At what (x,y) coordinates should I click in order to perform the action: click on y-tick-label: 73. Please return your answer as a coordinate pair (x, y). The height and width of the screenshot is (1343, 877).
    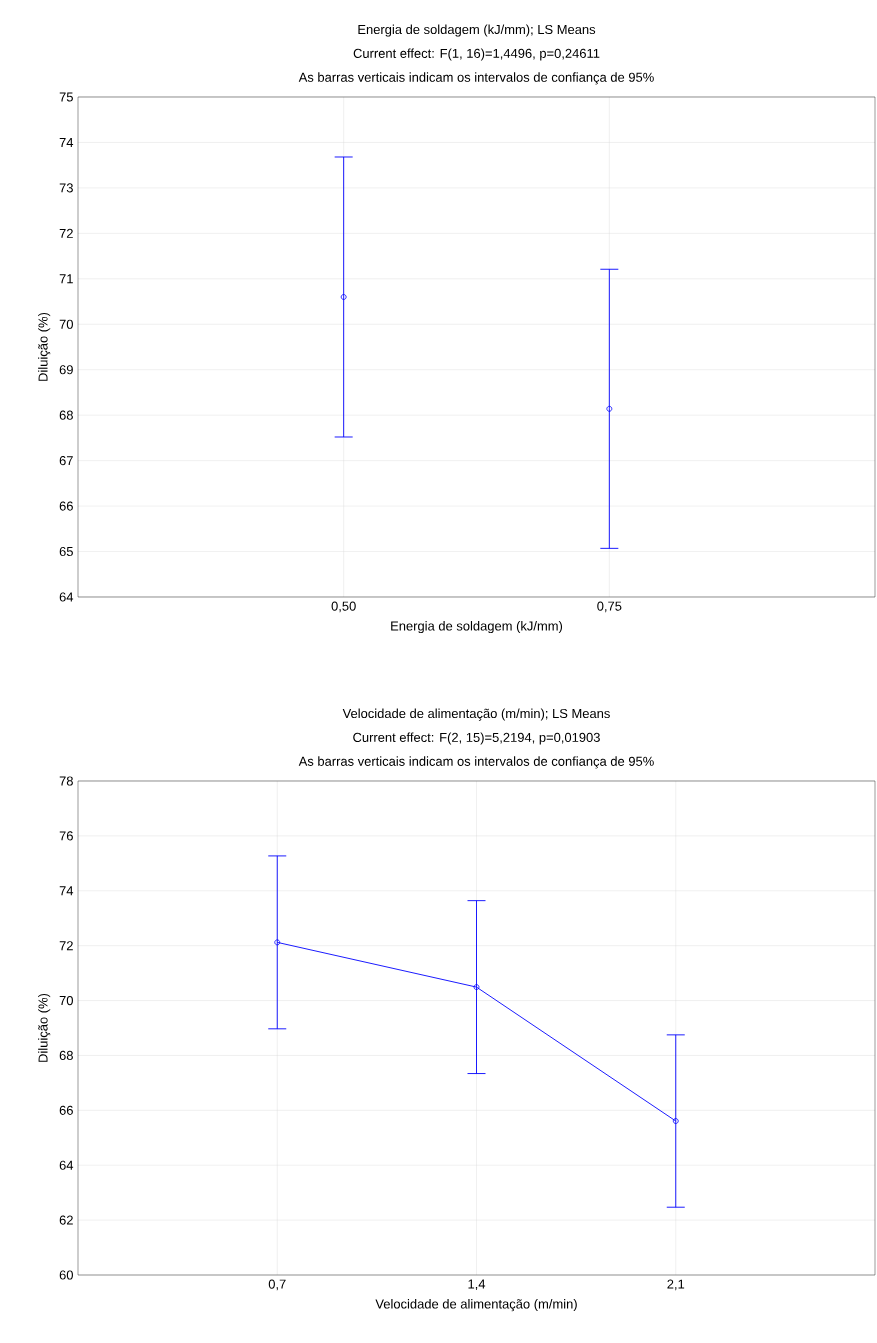
    Looking at the image, I should click on (66, 188).